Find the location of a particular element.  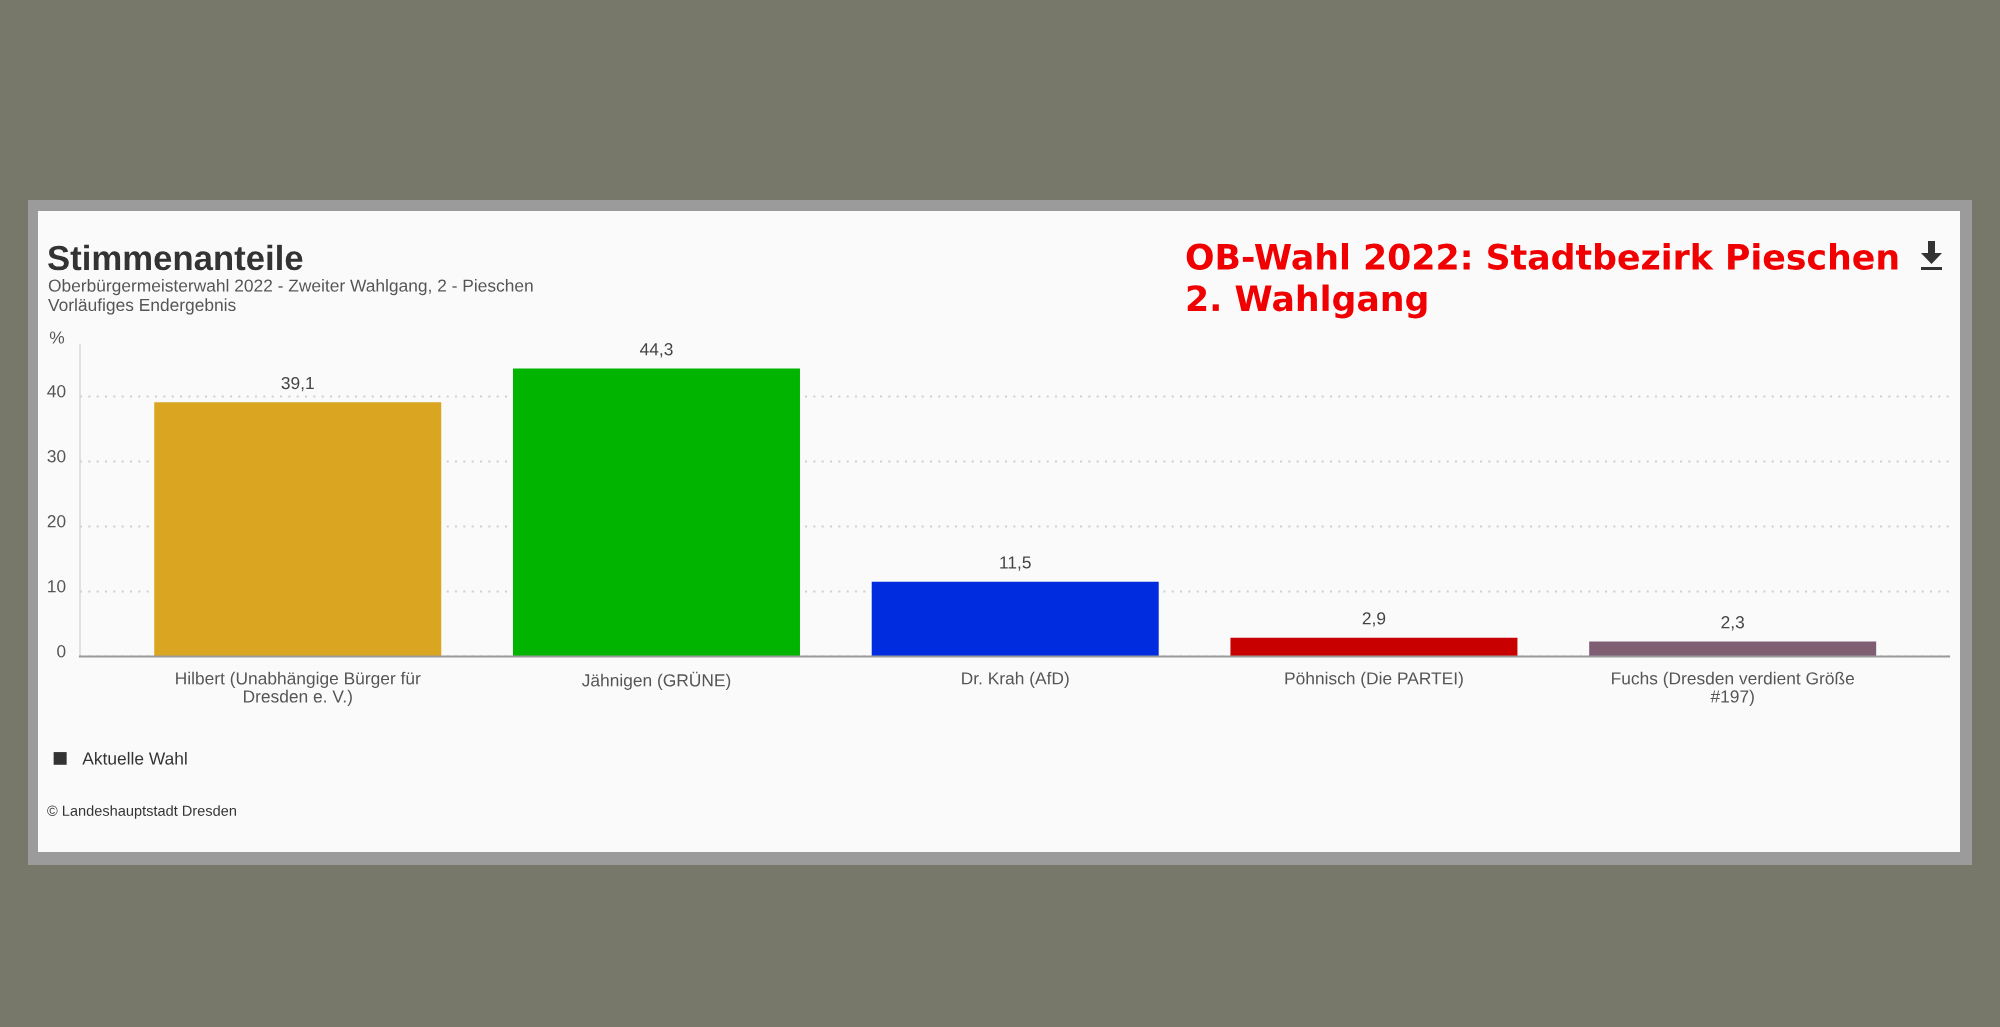

y-tick-label: 20 is located at coordinates (56, 521).